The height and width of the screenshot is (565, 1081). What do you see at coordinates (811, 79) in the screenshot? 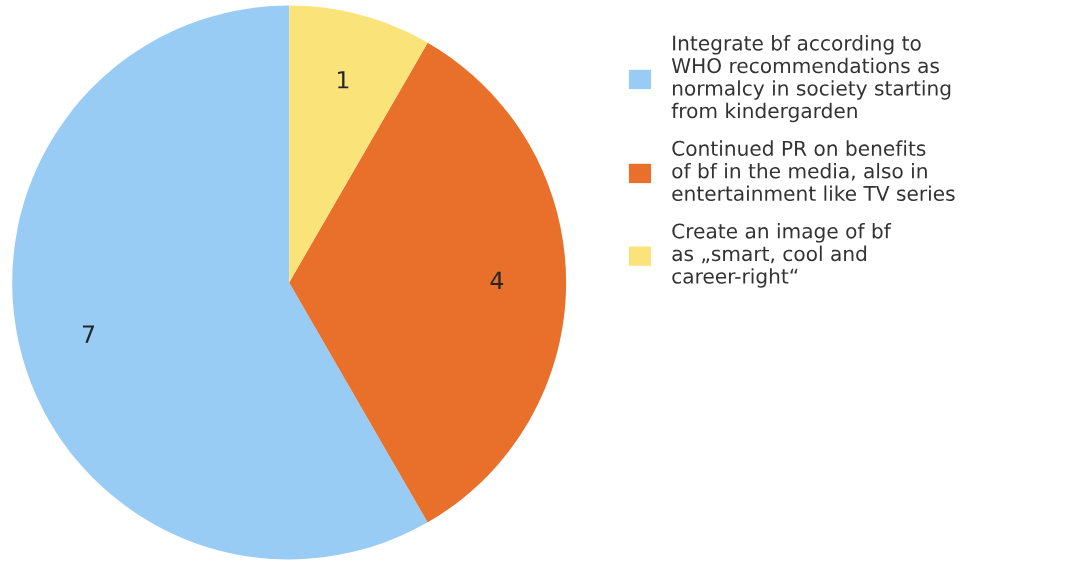
I see `legend-label: Integrate bf according to WHO recommendations as normalcy in society starting from kindergarden` at bounding box center [811, 79].